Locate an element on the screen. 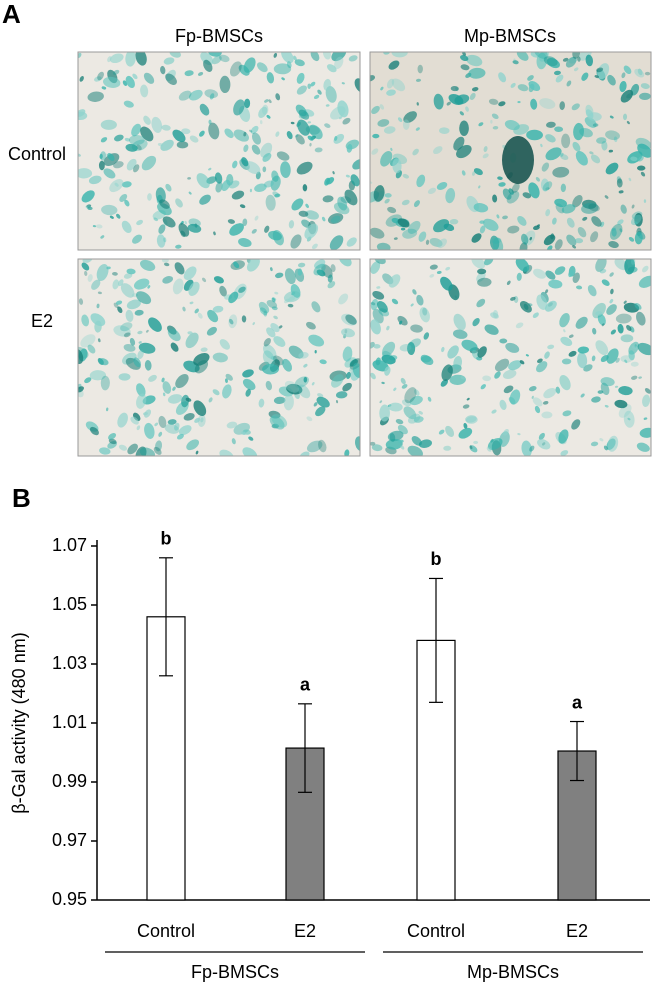  micrograph is located at coordinates (510, 357).